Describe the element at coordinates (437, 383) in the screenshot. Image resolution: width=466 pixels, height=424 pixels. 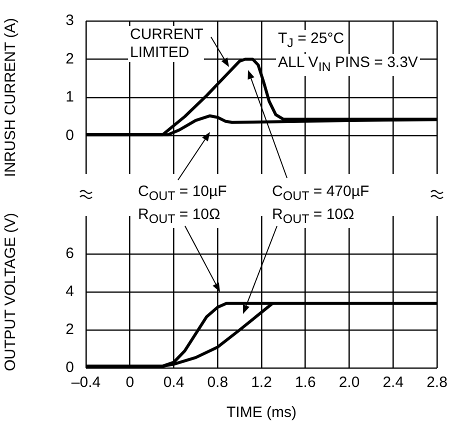
I see `x-tick-label: 2.8` at that location.